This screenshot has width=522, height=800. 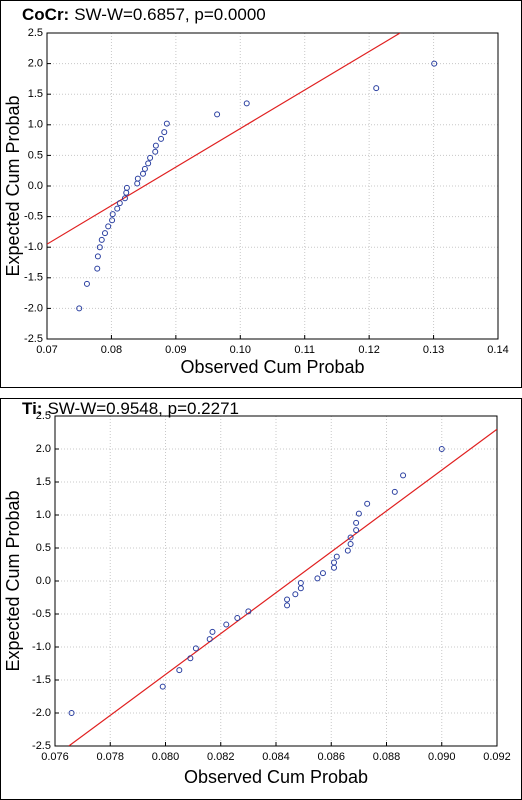 I want to click on x-tick-label: 0.07, so click(x=46, y=350).